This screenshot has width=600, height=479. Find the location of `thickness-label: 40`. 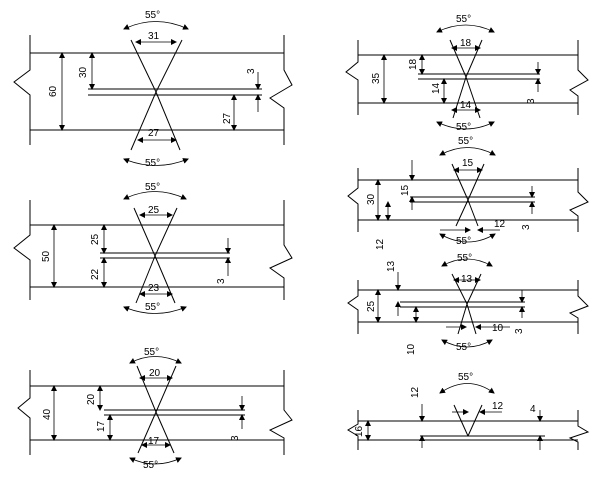

thickness-label: 40 is located at coordinates (47, 414).